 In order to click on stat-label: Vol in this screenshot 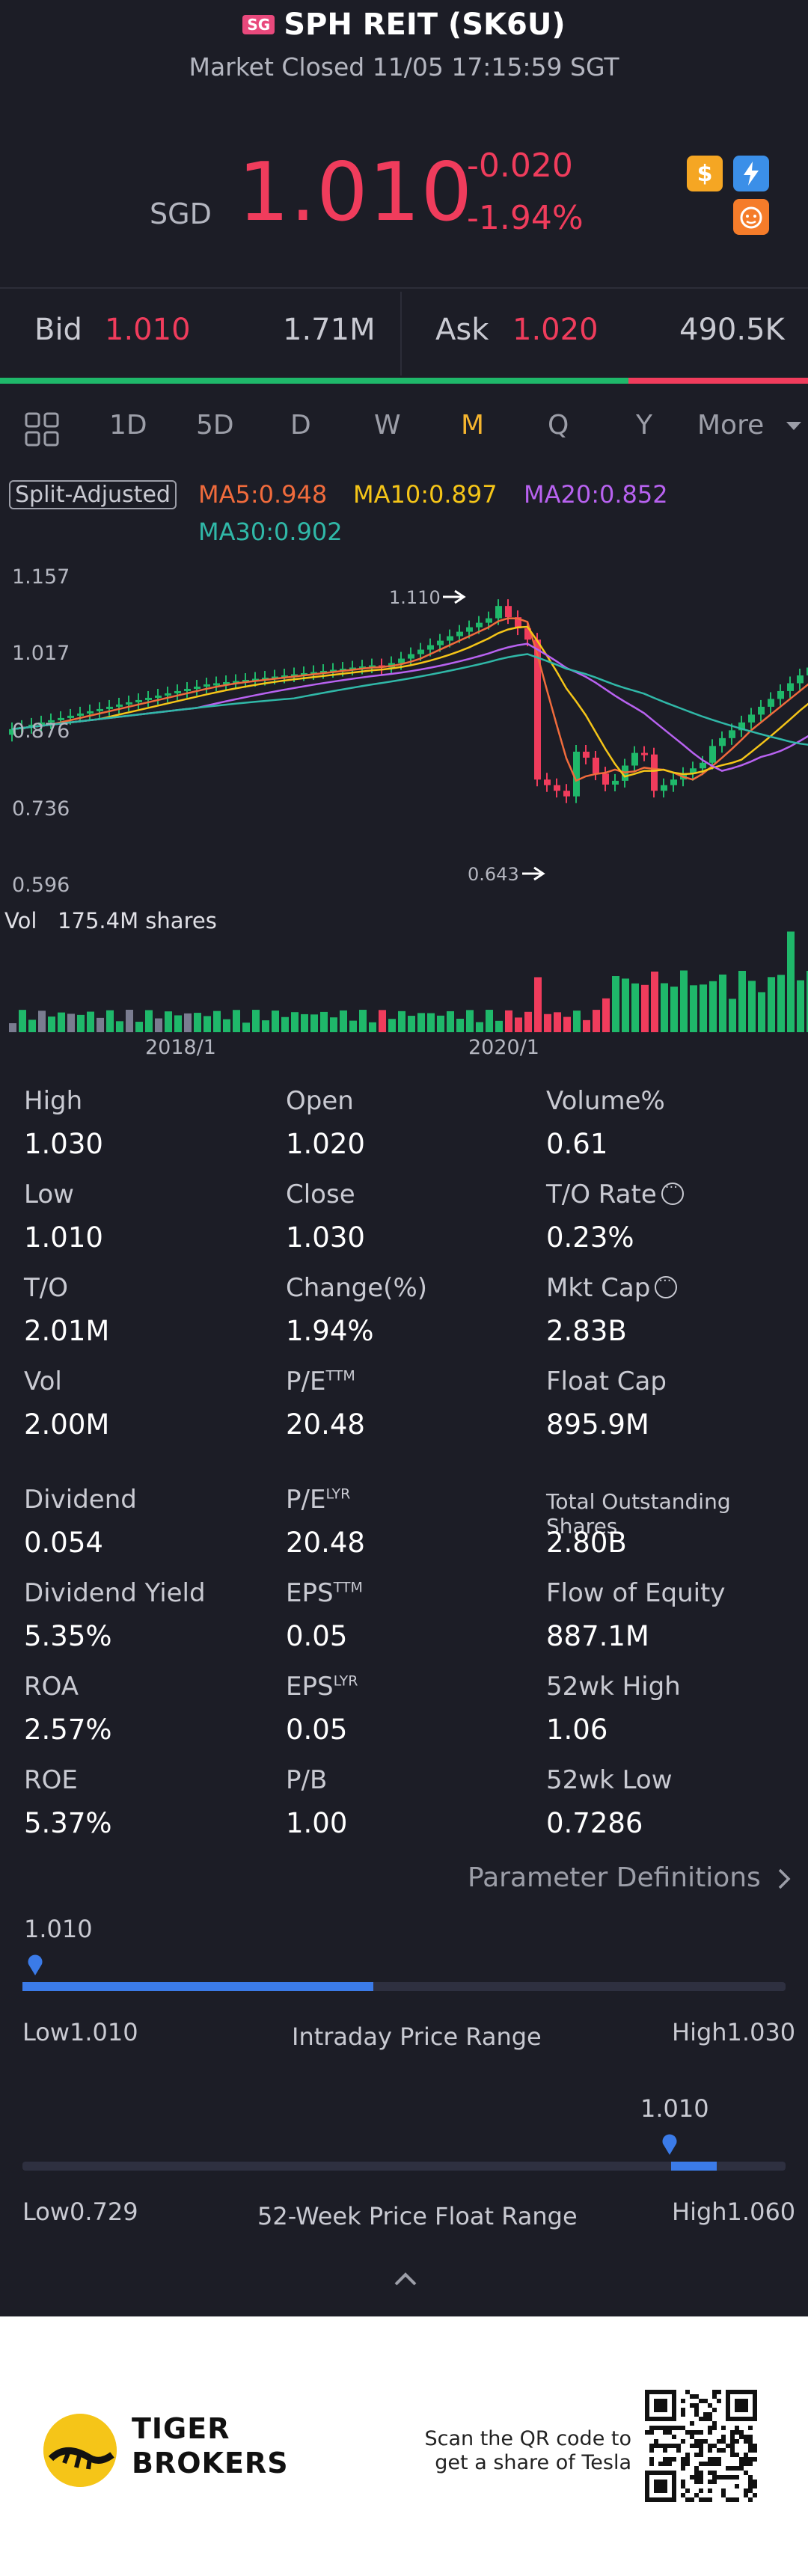, I will do `click(43, 1381)`.